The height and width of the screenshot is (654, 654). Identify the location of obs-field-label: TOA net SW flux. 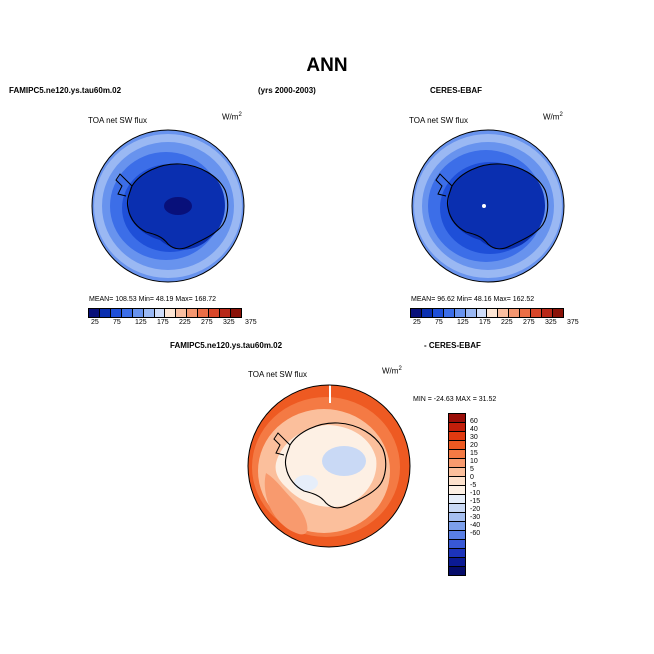
(438, 120).